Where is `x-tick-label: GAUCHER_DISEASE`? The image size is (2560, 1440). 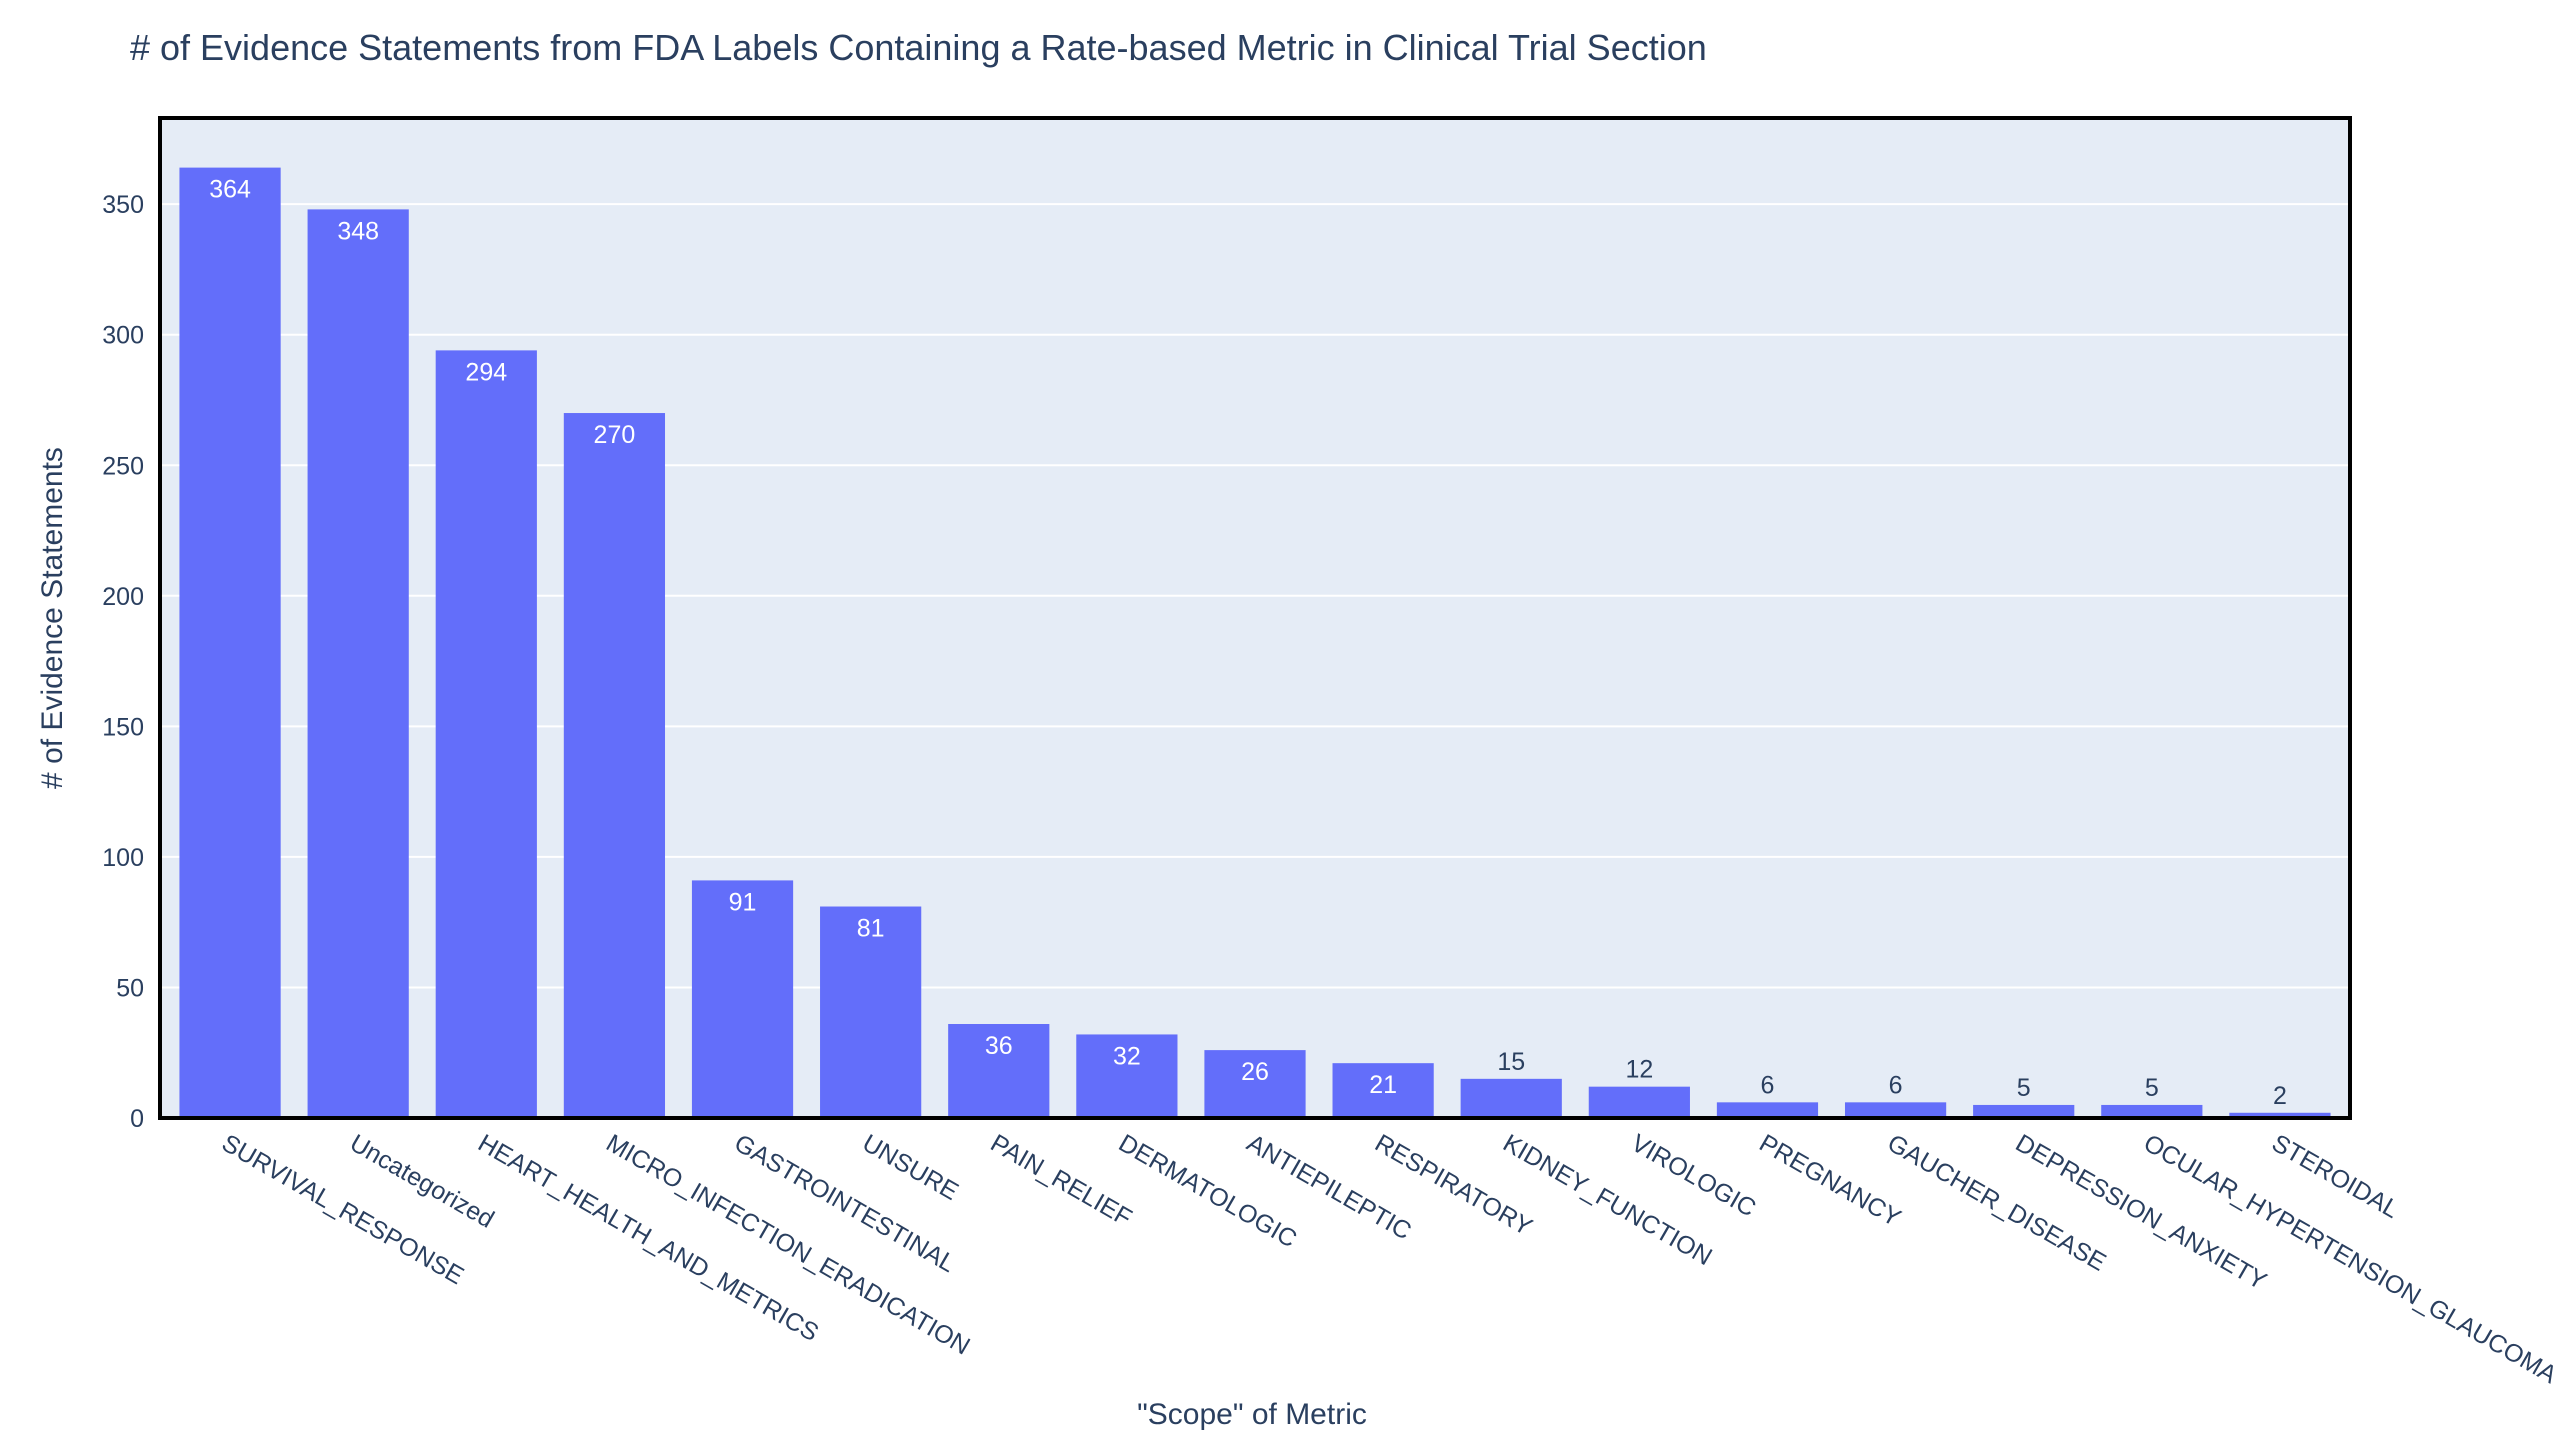
x-tick-label: GAUCHER_DISEASE is located at coordinates (1997, 1203).